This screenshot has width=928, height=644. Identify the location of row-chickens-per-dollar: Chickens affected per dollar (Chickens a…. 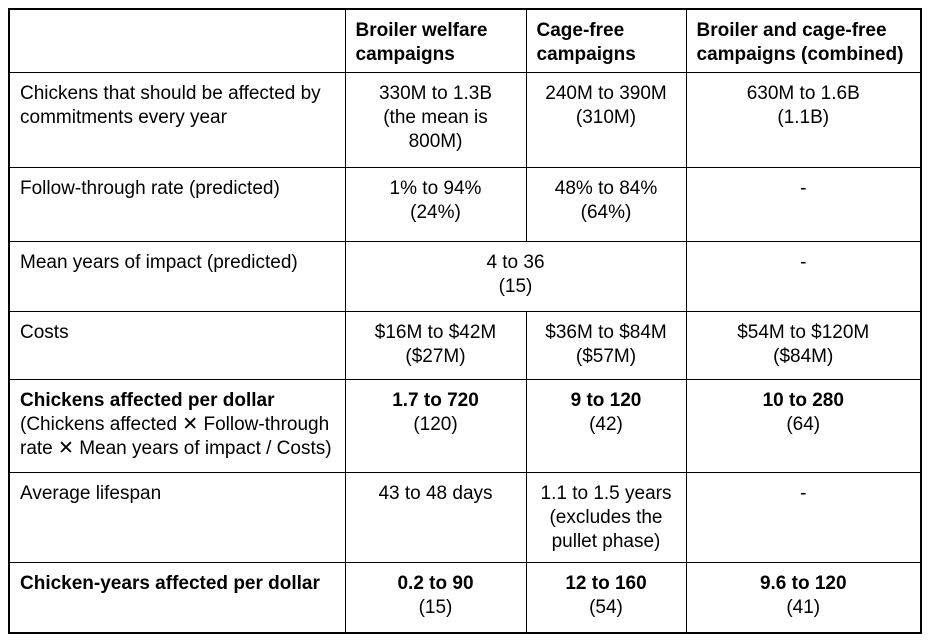
(465, 425).